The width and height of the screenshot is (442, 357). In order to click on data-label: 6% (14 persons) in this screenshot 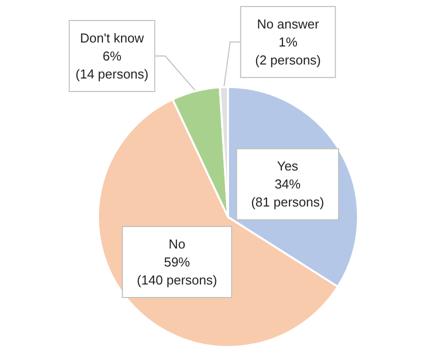, I will do `click(112, 65)`.